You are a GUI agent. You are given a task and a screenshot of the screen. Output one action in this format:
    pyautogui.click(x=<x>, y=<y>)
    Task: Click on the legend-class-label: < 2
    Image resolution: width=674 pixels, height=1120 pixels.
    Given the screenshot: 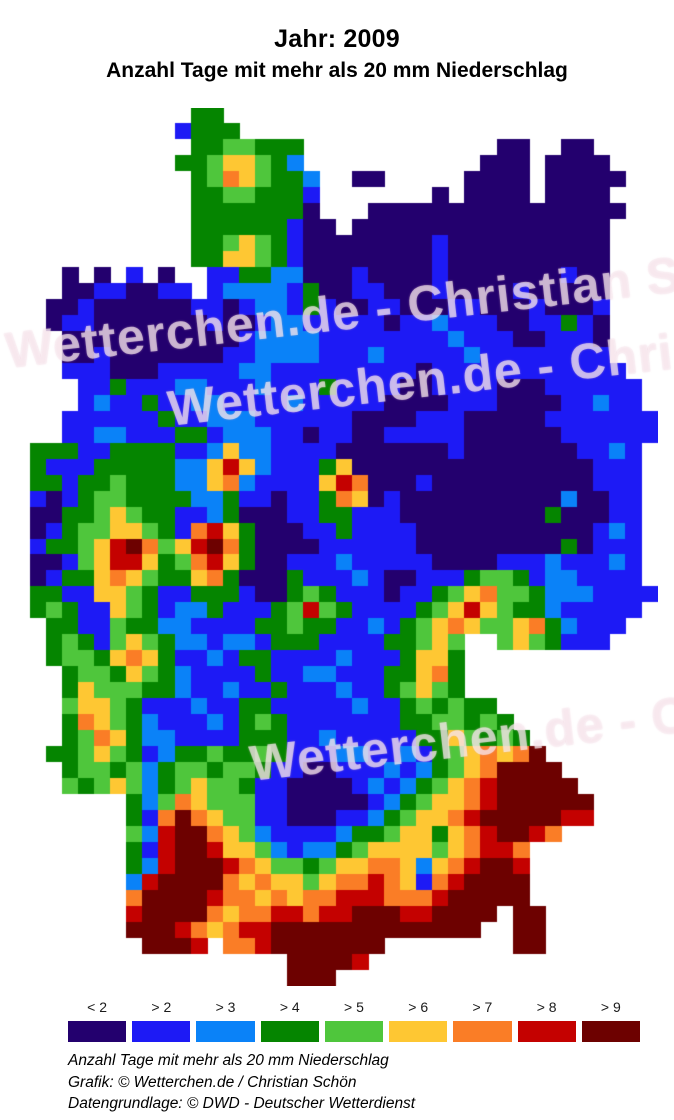 What is the action you would take?
    pyautogui.click(x=97, y=1007)
    